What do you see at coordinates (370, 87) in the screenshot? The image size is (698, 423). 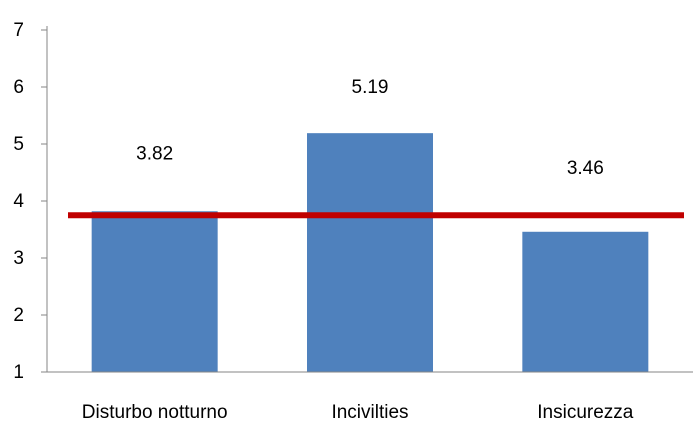 I see `data-label: 5.19` at bounding box center [370, 87].